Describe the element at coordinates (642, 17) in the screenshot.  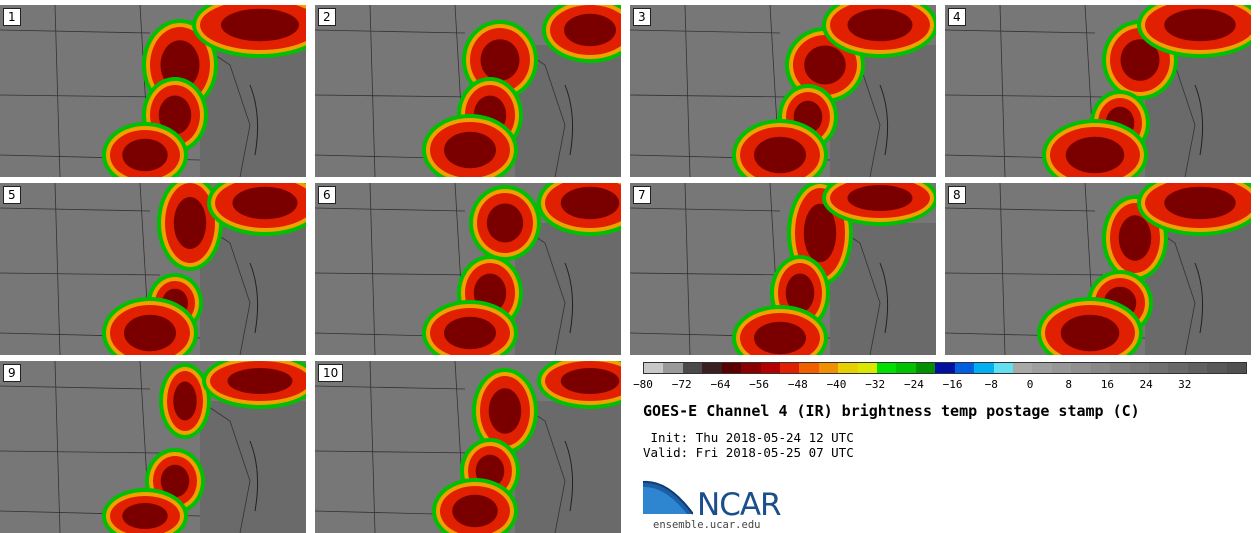
I see `panel-number-label: 3` at that location.